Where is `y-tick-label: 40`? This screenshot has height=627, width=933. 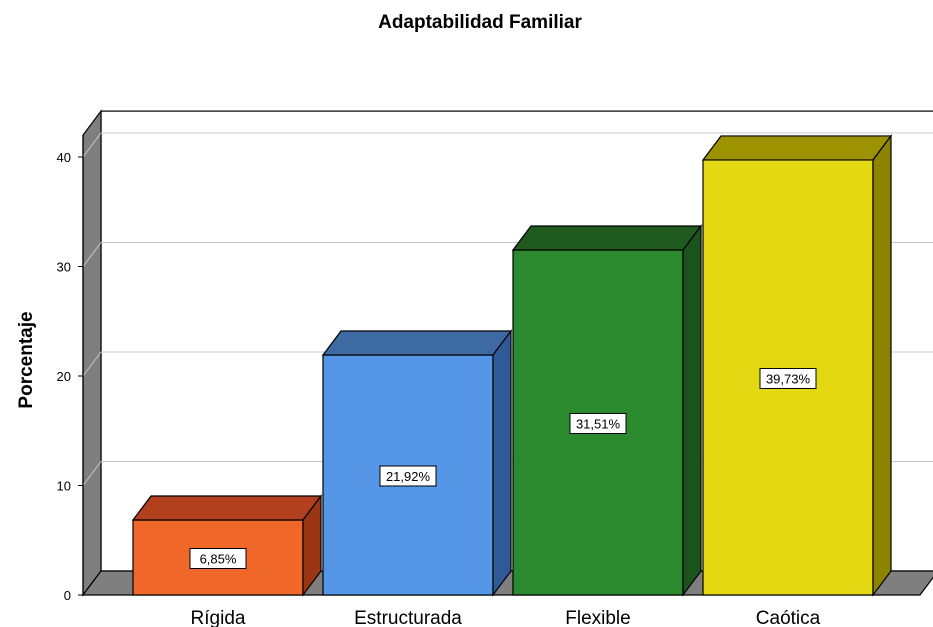 y-tick-label: 40 is located at coordinates (64, 157).